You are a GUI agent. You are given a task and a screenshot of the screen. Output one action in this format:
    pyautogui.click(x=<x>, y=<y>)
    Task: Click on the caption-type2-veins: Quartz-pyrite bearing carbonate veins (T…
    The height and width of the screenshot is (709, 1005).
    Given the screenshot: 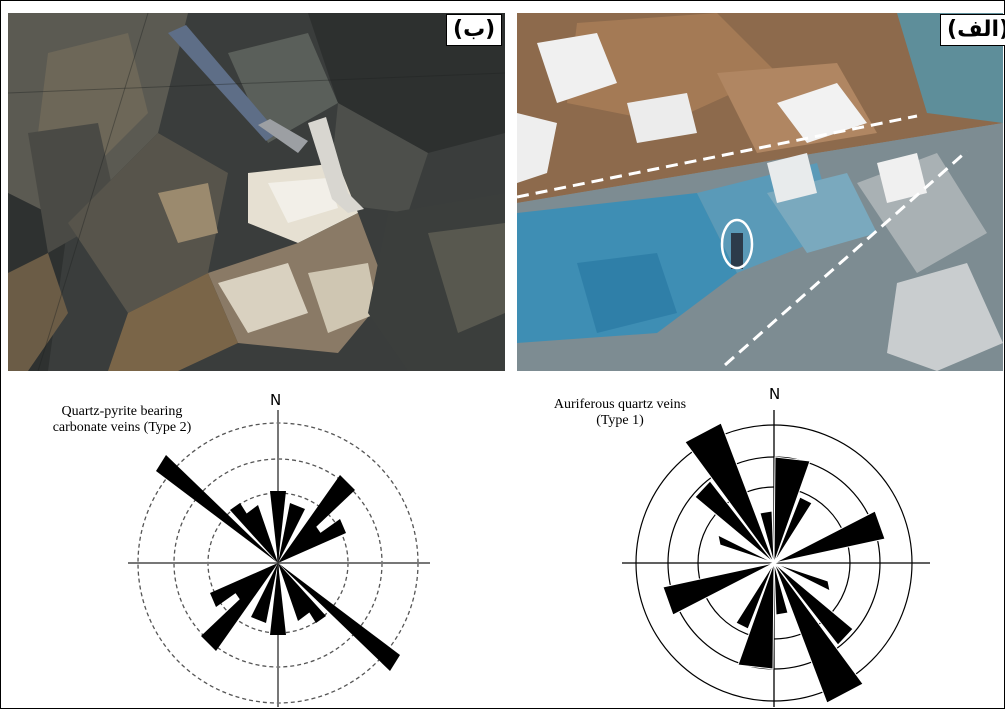 What is the action you would take?
    pyautogui.click(x=122, y=420)
    